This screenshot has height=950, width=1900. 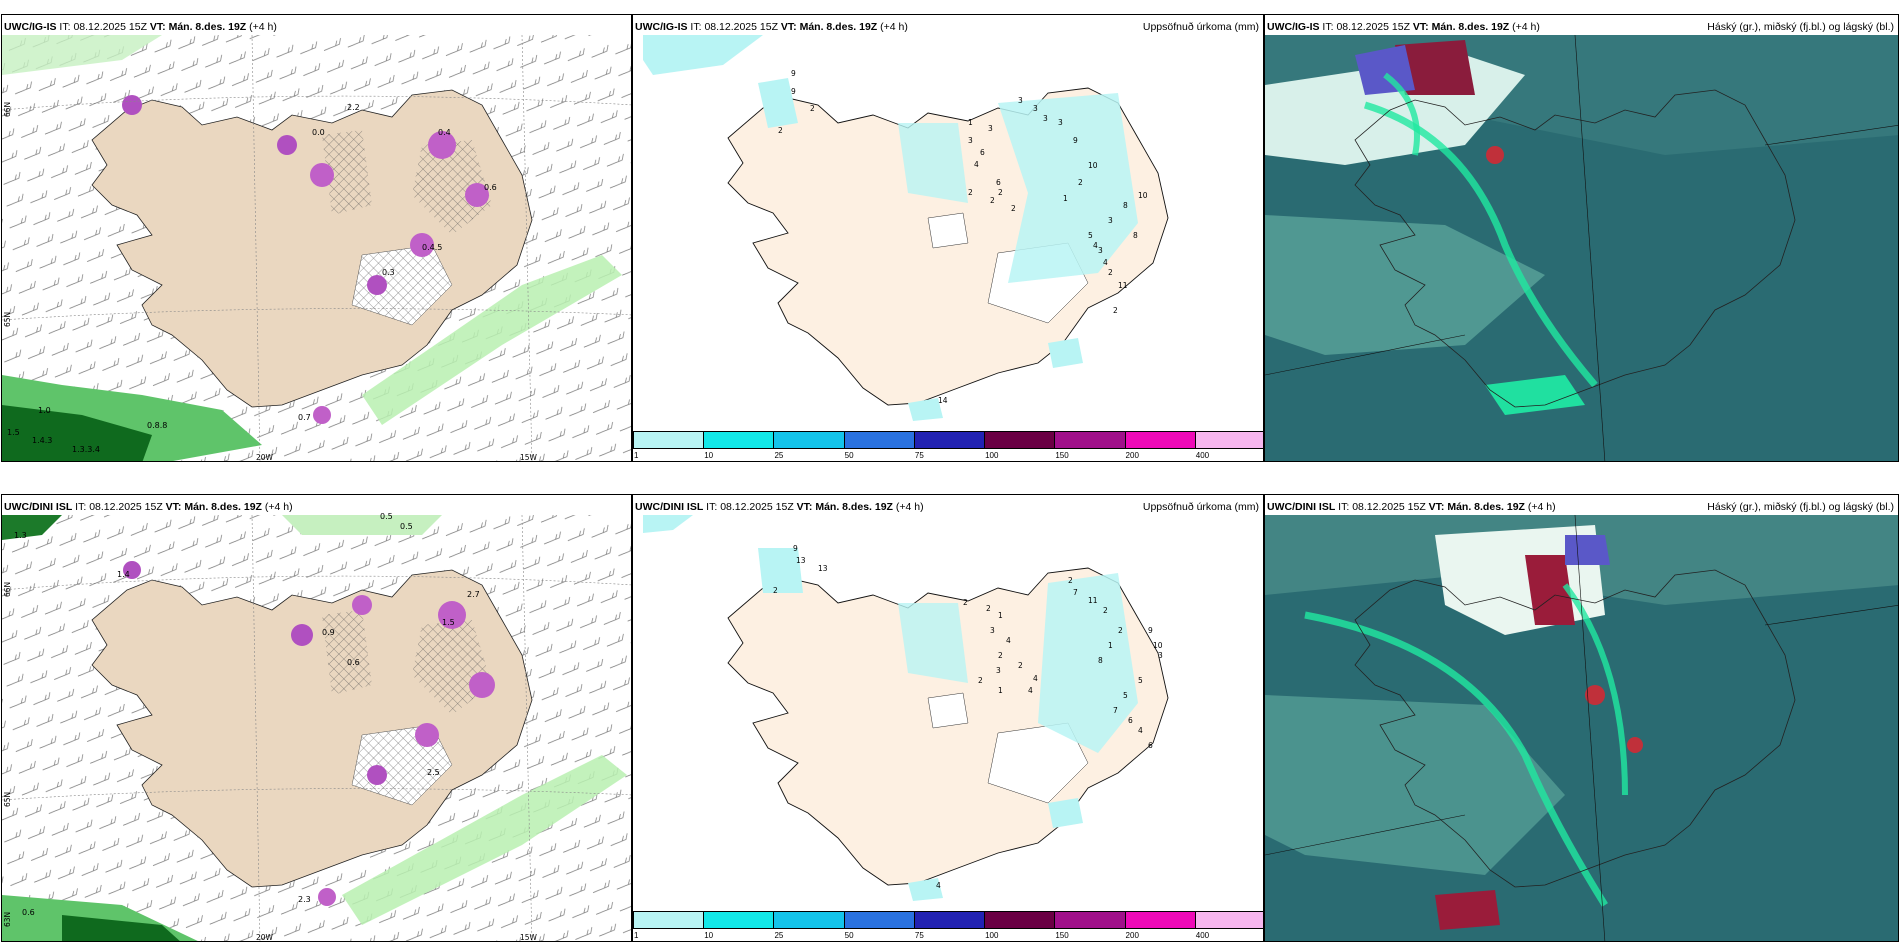 I want to click on land-value: 0.3, so click(x=388, y=272).